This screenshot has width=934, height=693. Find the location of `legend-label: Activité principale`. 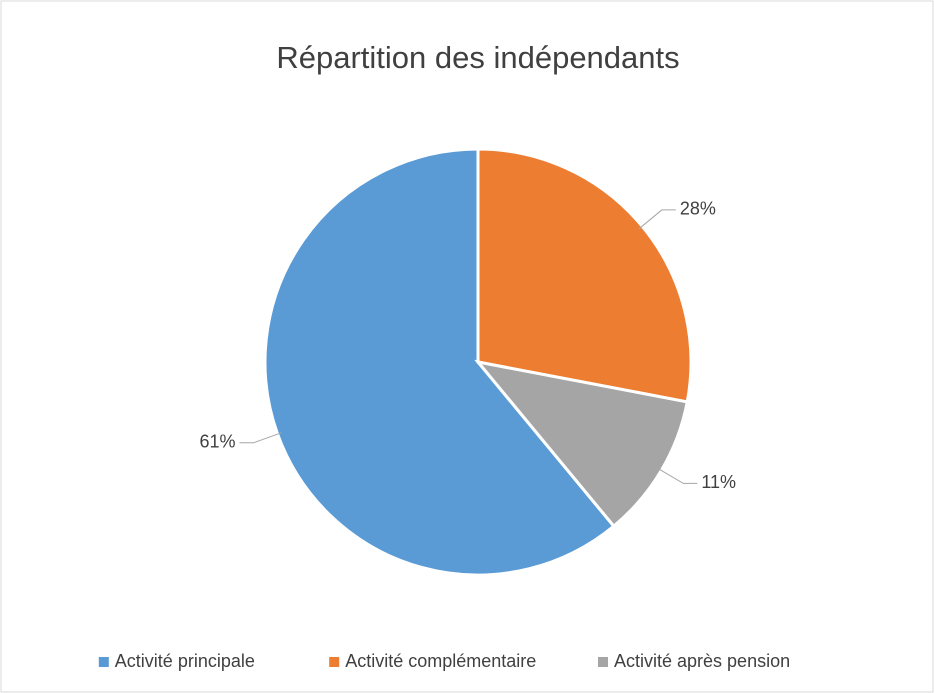

legend-label: Activité principale is located at coordinates (185, 661).